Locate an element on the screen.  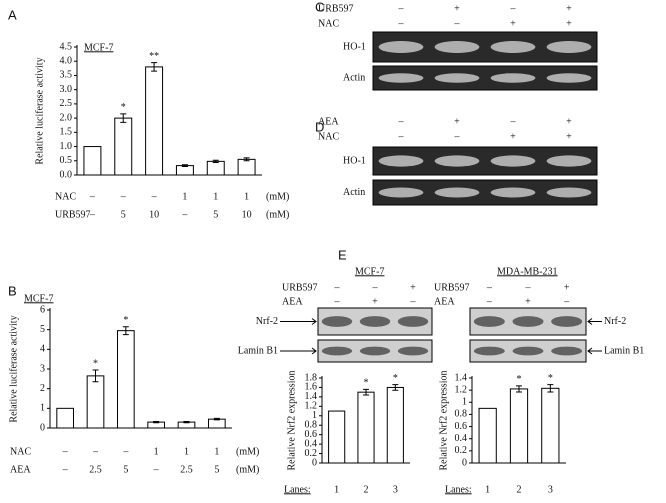
y-tick-label: 0.0 is located at coordinates (66, 174).